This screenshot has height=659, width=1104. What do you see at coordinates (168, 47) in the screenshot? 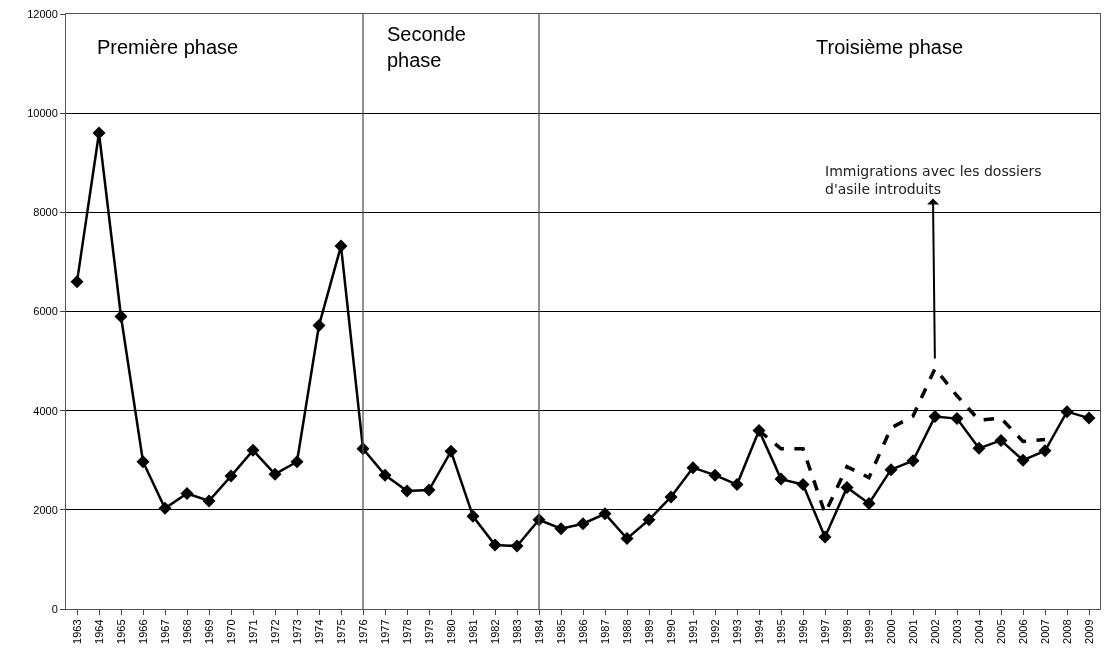
I see `annotation: Première phase` at bounding box center [168, 47].